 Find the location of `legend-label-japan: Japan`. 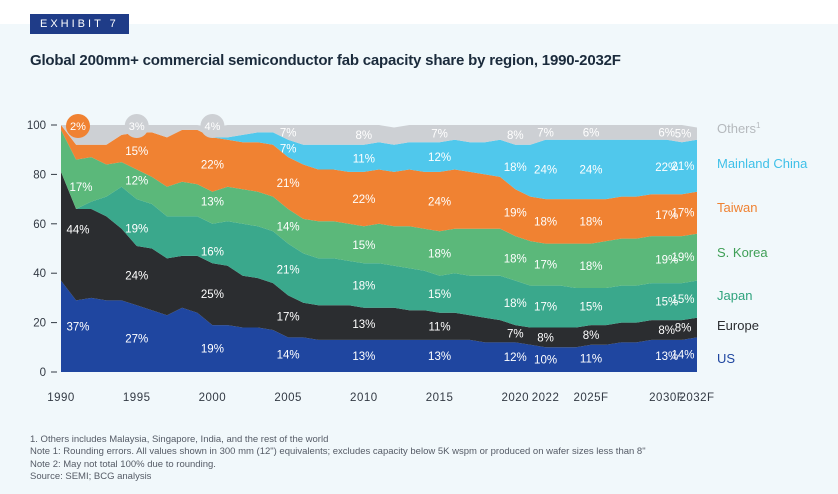

legend-label-japan: Japan is located at coordinates (734, 295).